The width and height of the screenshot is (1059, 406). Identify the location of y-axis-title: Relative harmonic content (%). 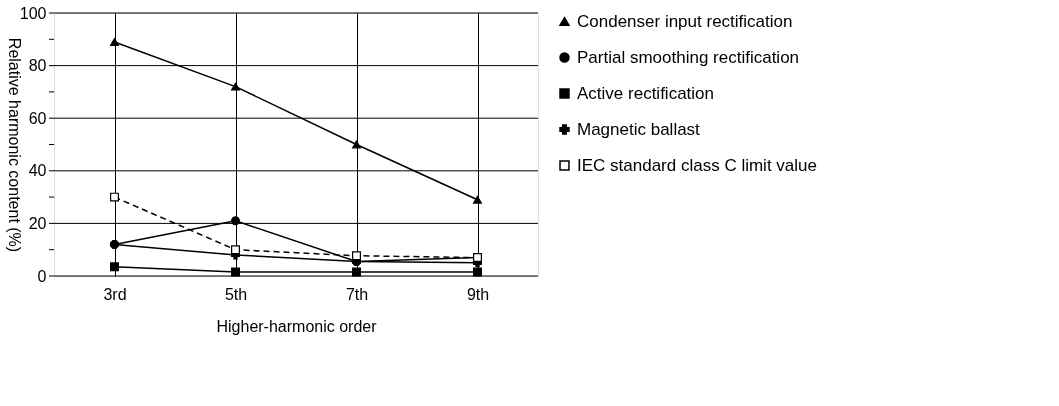
(14, 145).